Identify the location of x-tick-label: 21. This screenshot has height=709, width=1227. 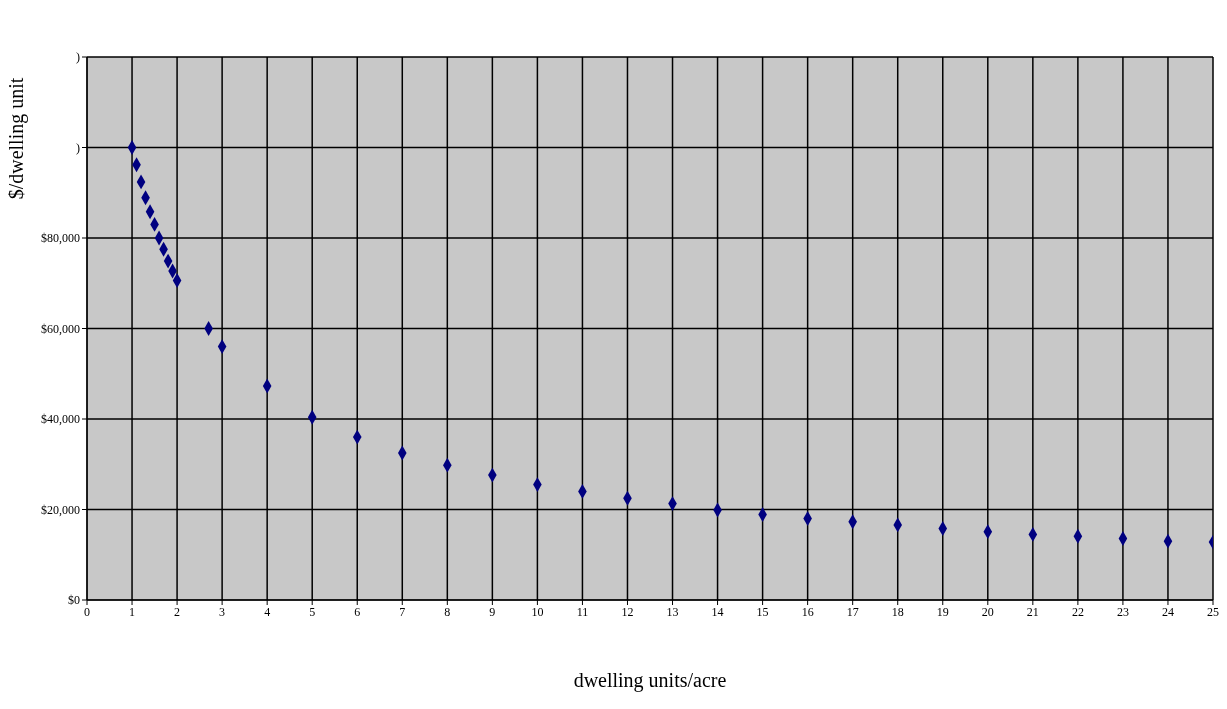
(1032, 611).